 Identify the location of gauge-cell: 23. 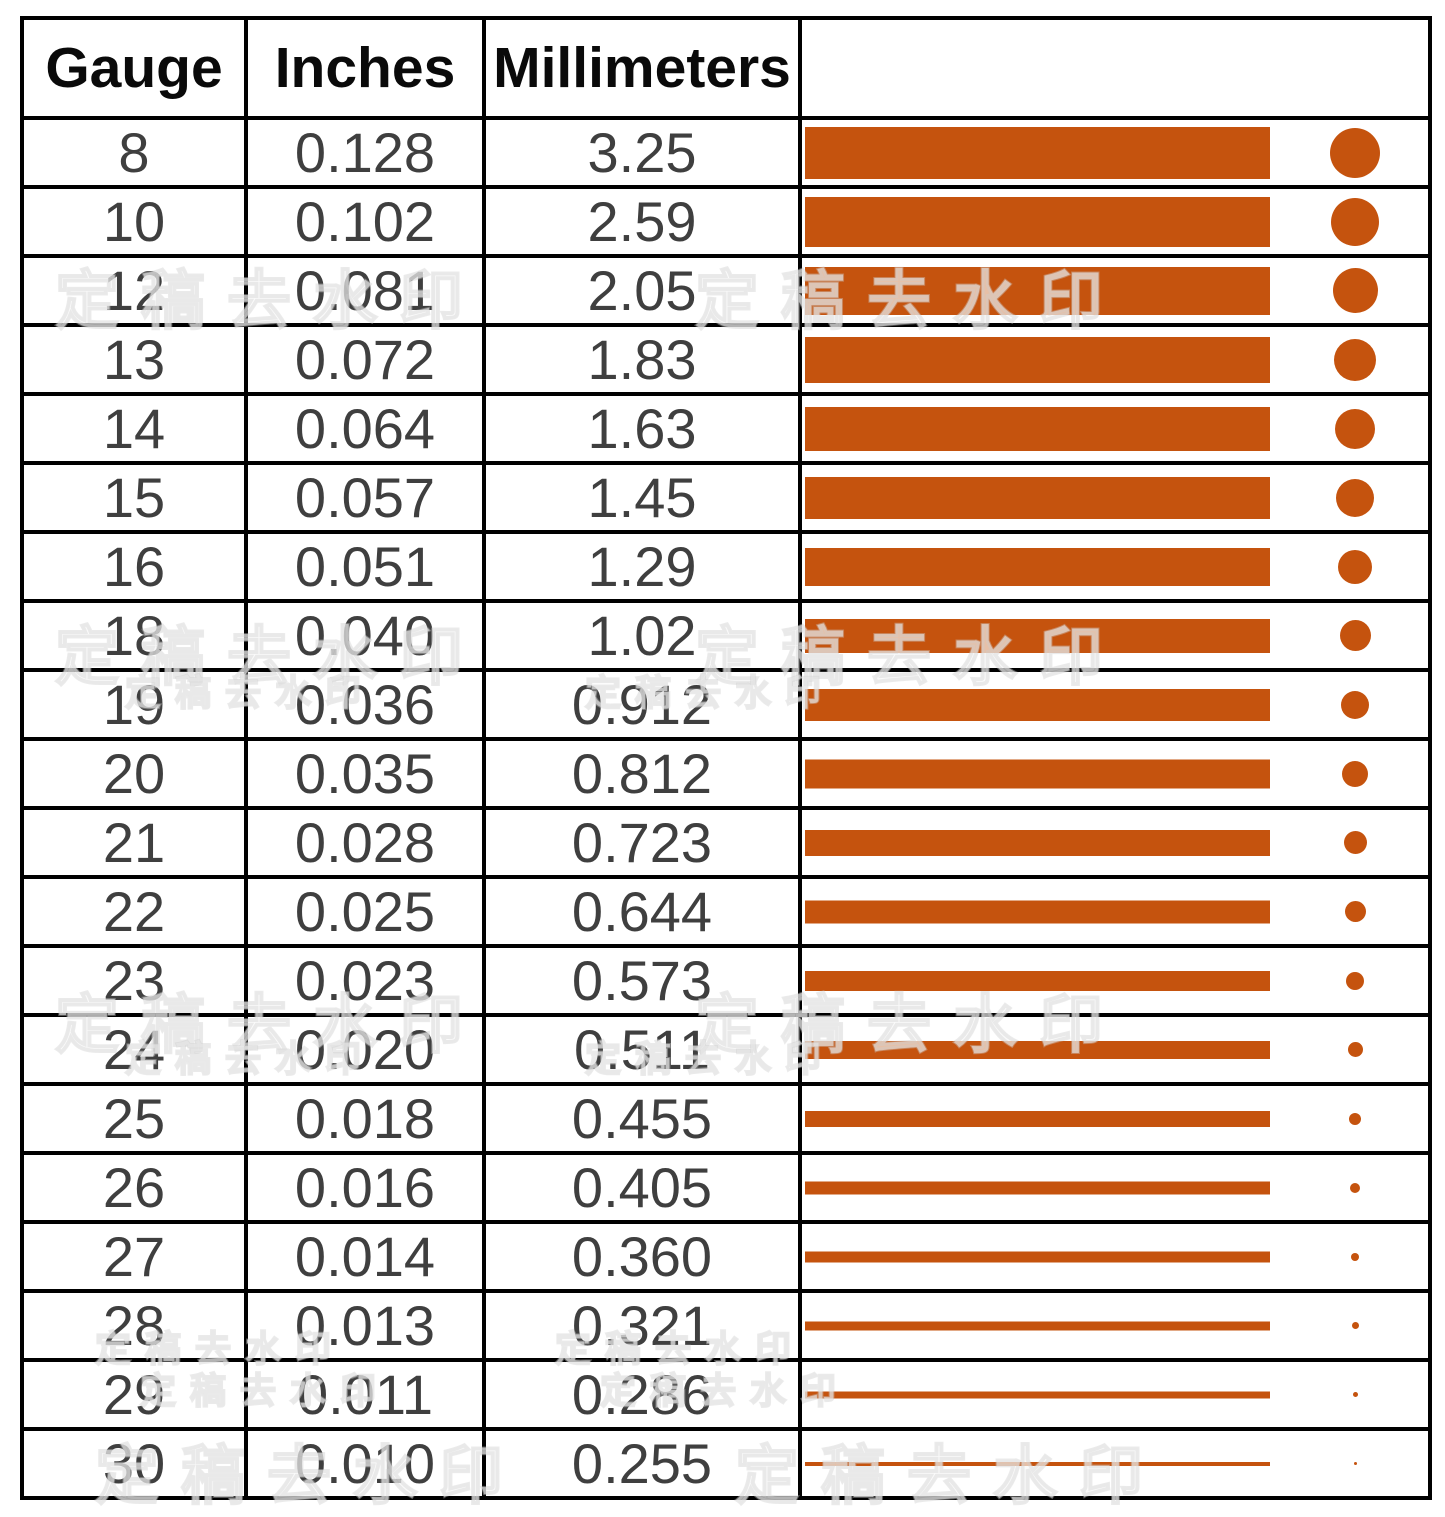
(134, 980).